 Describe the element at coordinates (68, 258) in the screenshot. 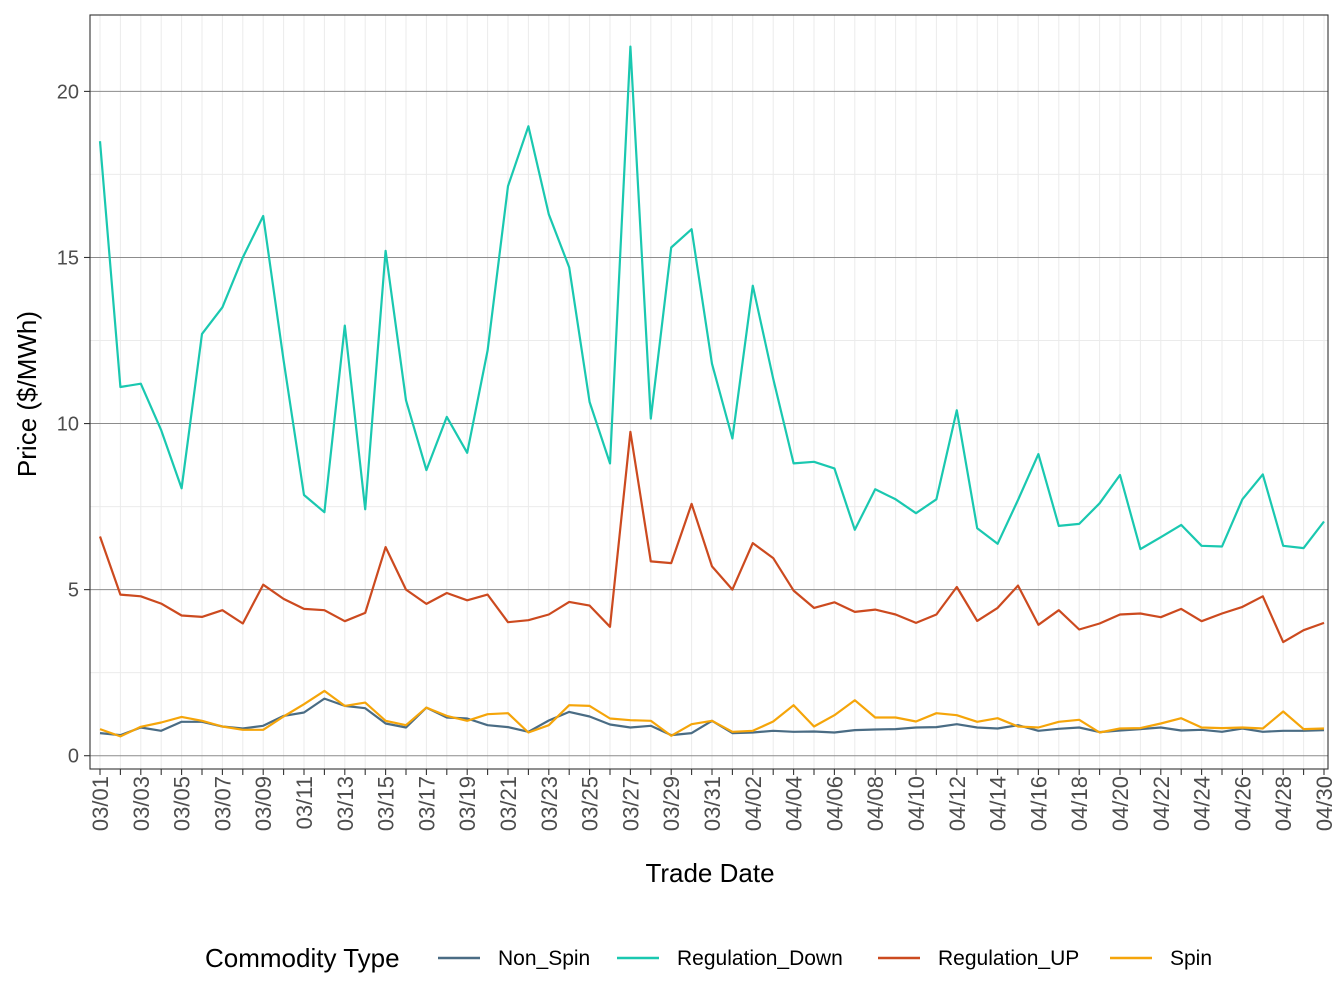

I see `y-tick-label: 15` at that location.